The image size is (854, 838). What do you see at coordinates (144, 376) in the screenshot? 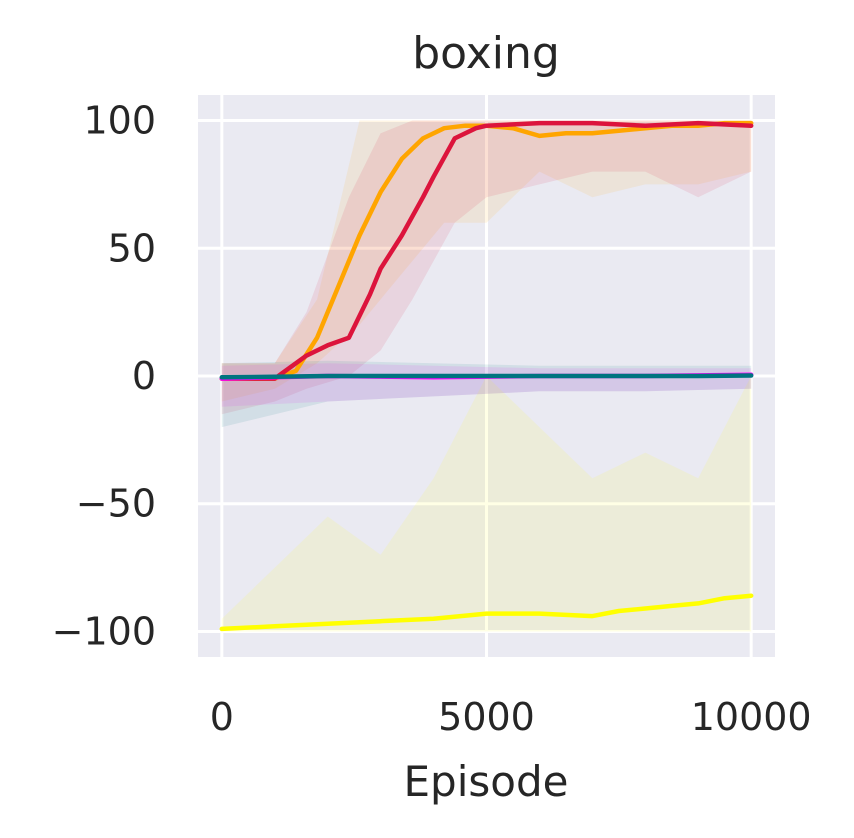
I see `y-tick-label-2: 0` at bounding box center [144, 376].